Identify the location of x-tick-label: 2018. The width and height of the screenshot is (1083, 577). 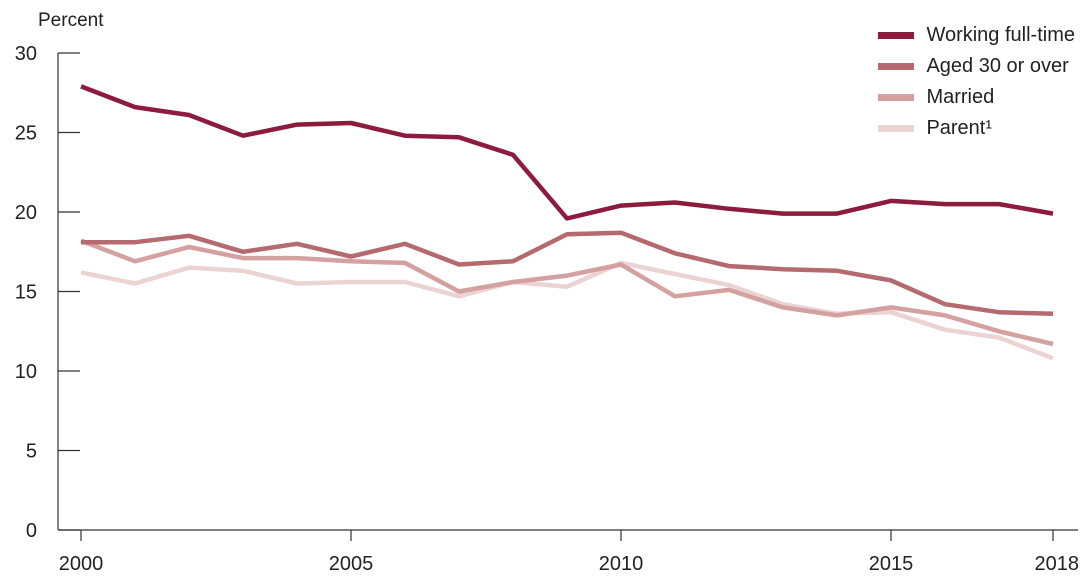
(1057, 564).